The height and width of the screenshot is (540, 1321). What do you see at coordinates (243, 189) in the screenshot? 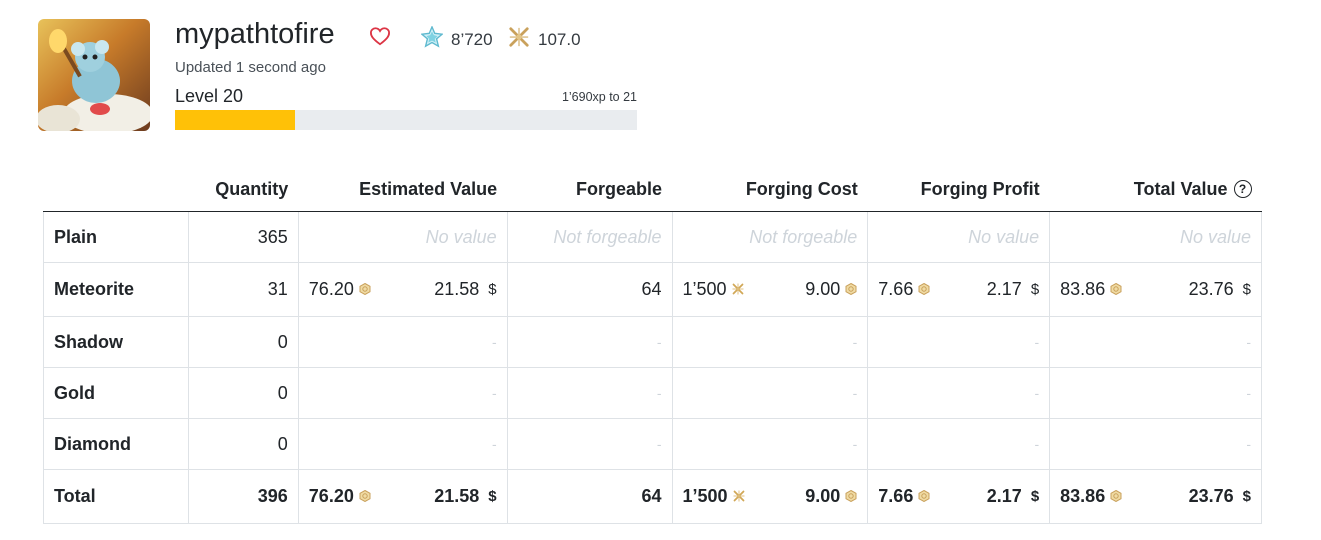
I see `header-quantity: Quantity` at bounding box center [243, 189].